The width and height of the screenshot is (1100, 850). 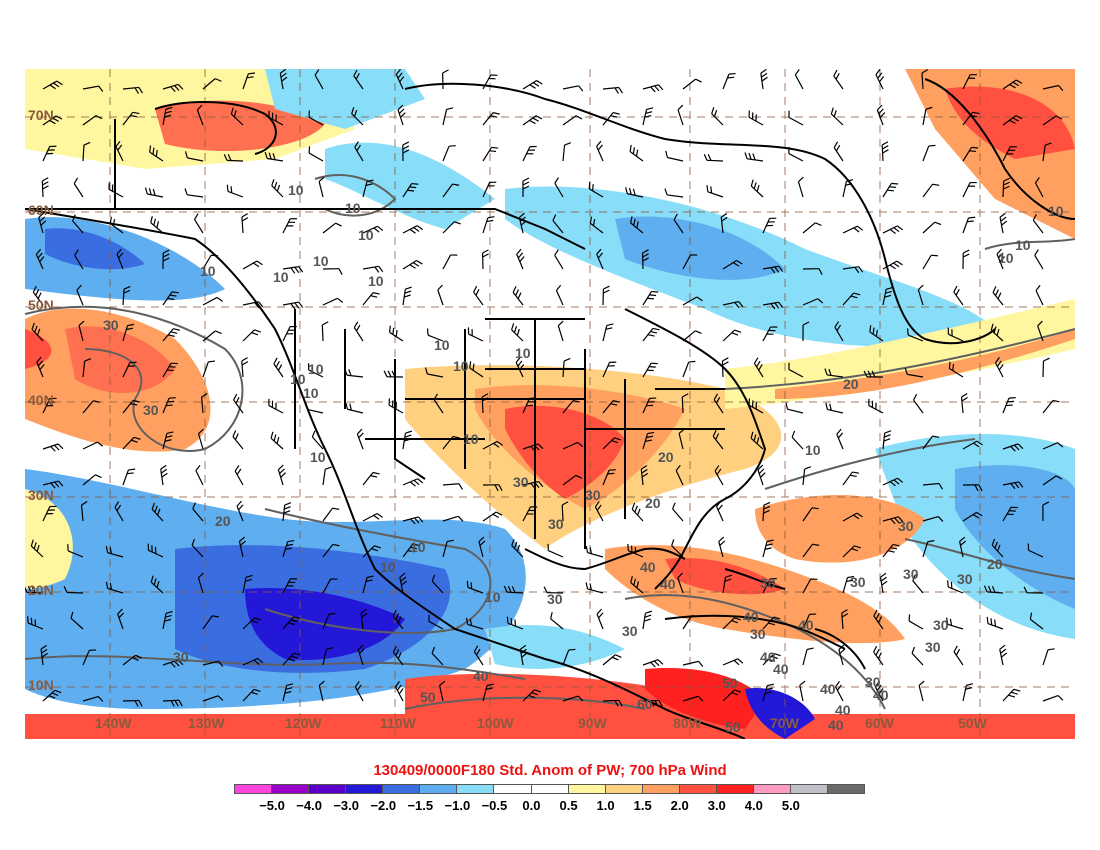 I want to click on lat-label-20n: 20N, so click(x=41, y=590).